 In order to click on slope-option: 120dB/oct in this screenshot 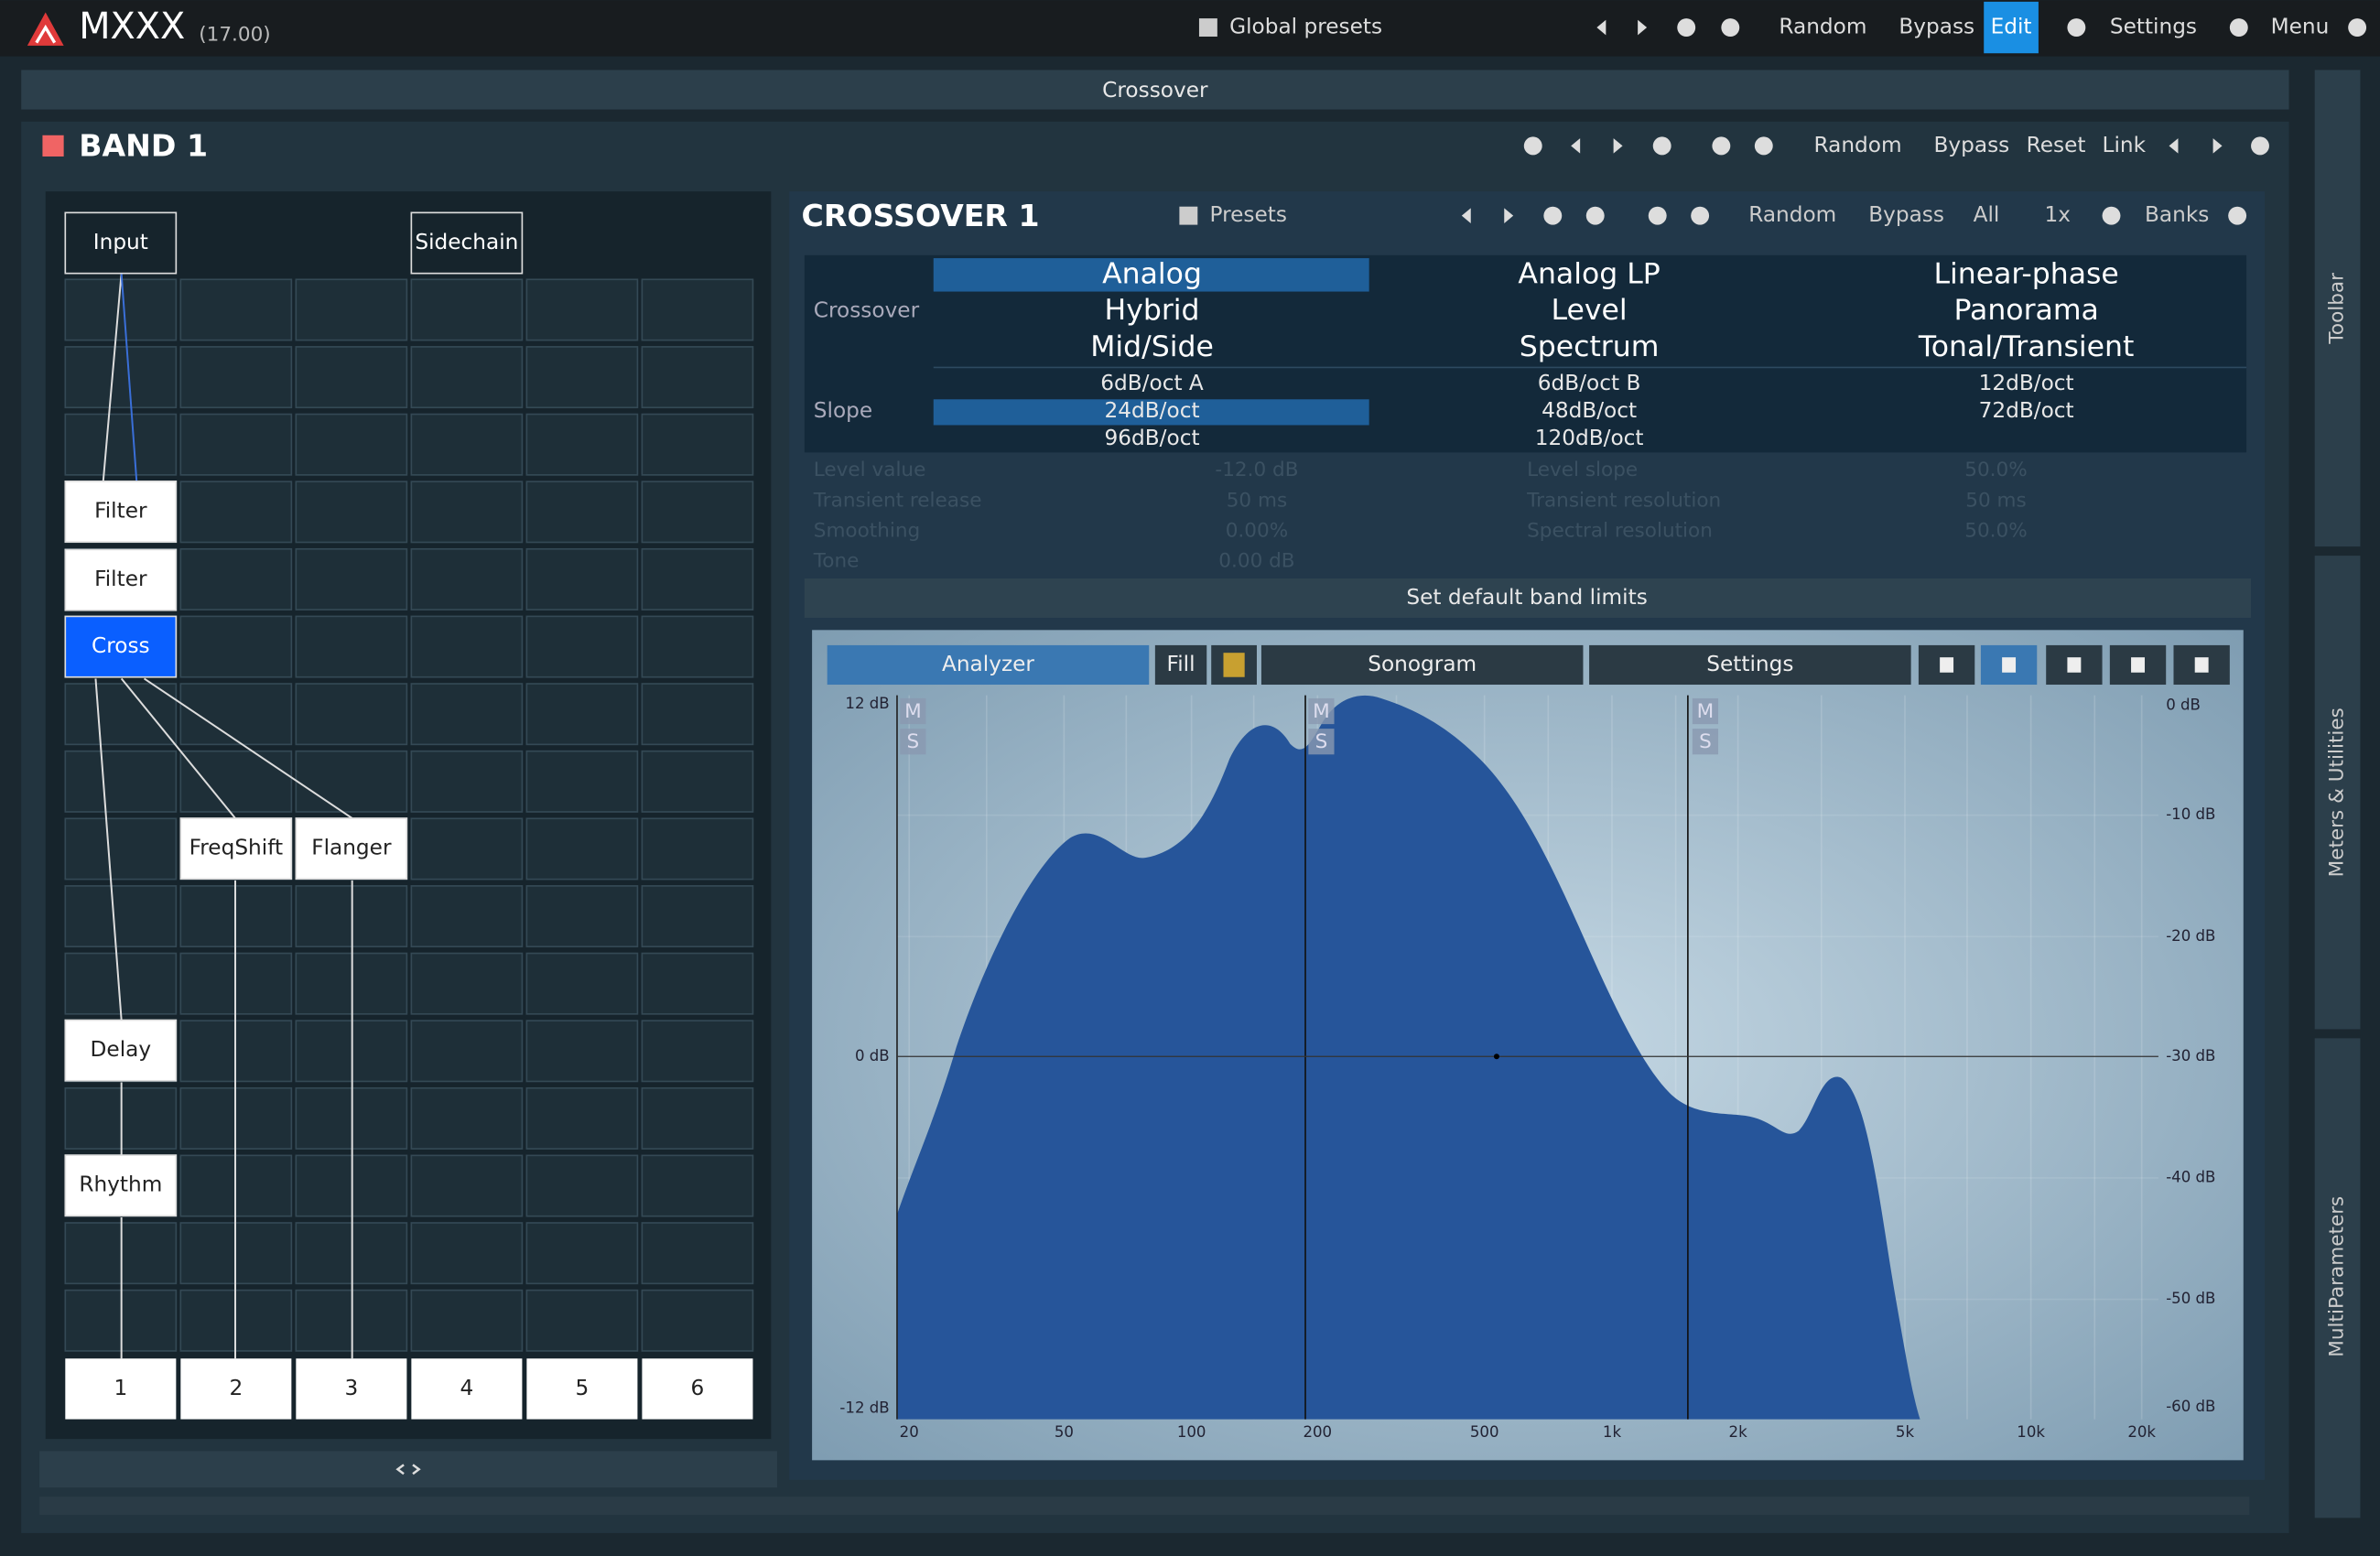, I will do `click(1589, 438)`.